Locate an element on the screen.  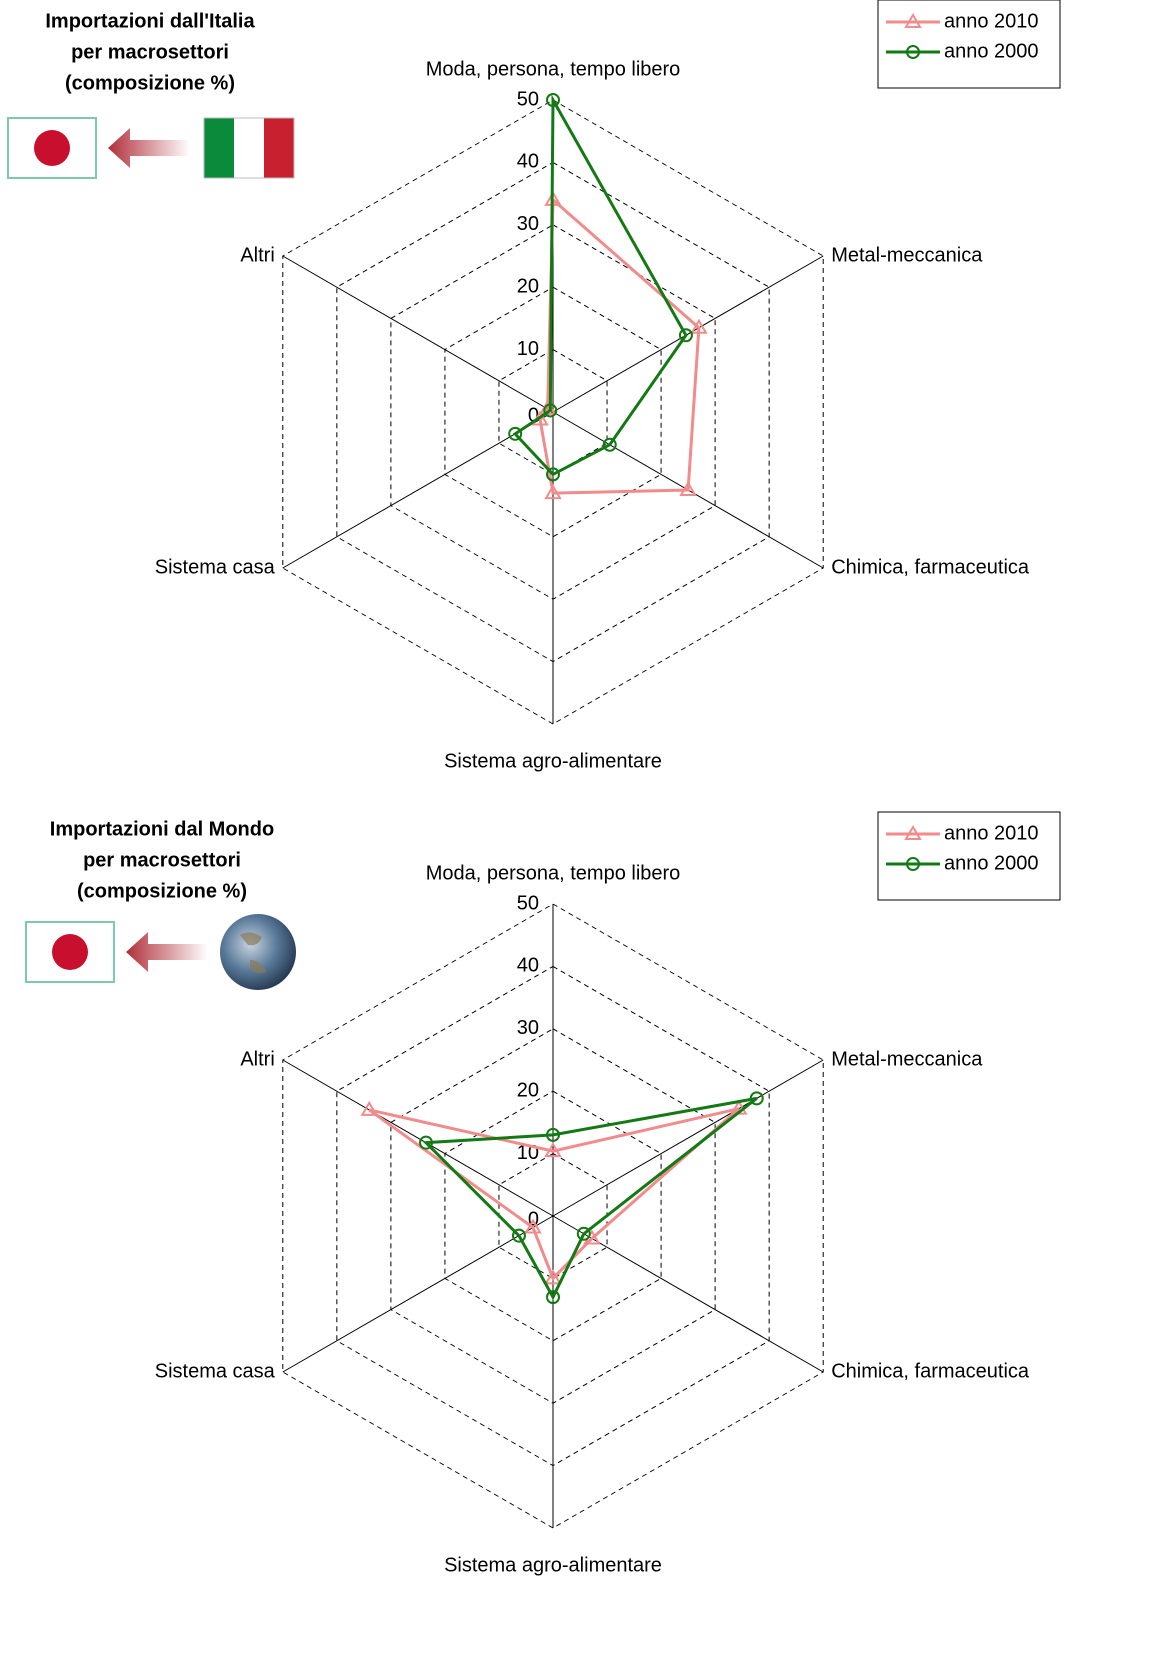
chart-title: Importazioni dall'Italia is located at coordinates (150, 21).